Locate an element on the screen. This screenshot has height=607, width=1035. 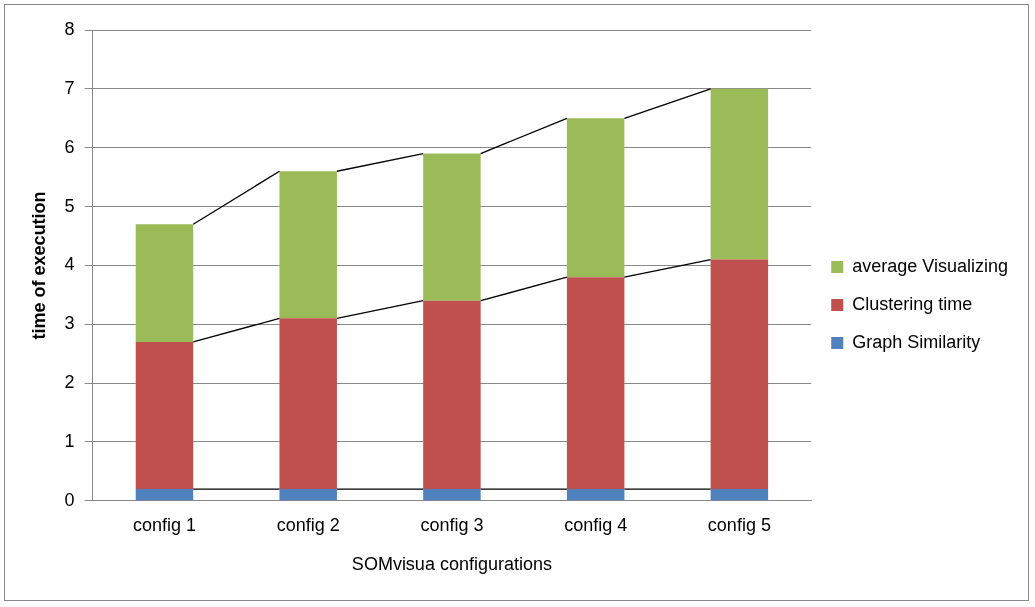
x-tick-label: config 2 is located at coordinates (308, 524).